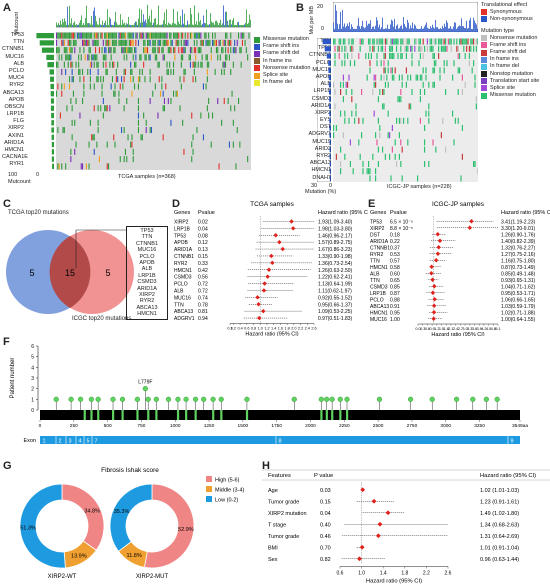 This screenshot has width=550, height=586. I want to click on f-y-tick-label: 6, so click(32, 347).